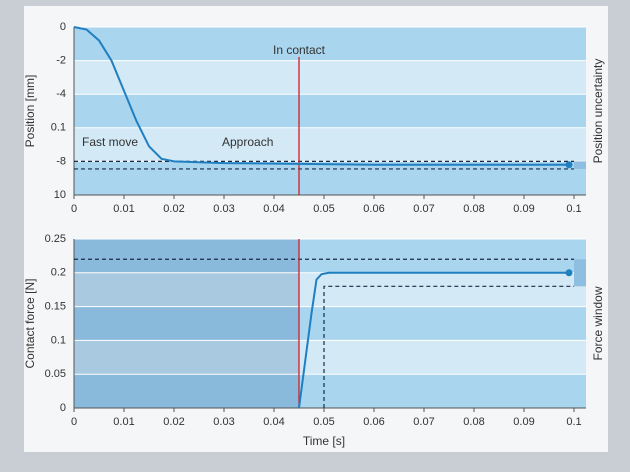  What do you see at coordinates (61, 94) in the screenshot?
I see `y-tick-label: -4` at bounding box center [61, 94].